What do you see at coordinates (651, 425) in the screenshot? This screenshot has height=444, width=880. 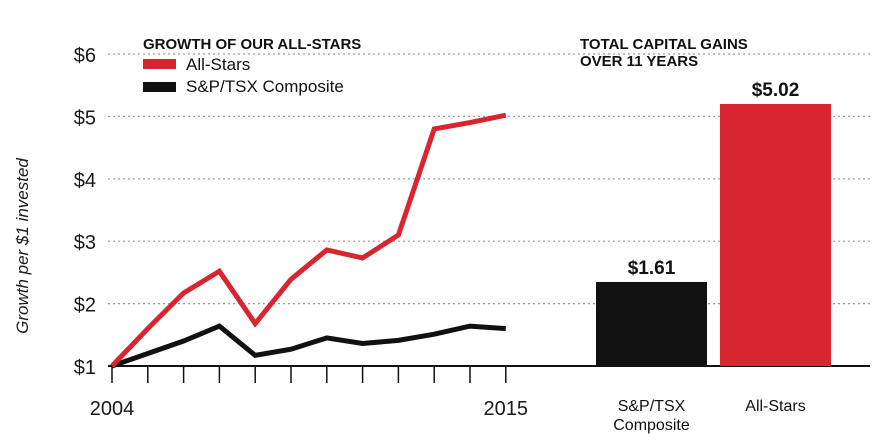 I see `bar-category-label: Composite` at bounding box center [651, 425].